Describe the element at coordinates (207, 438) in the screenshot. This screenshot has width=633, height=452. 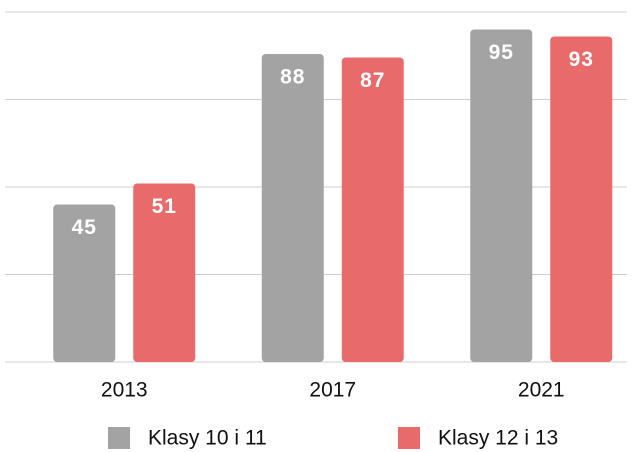
I see `legend-label: Klasy 10 i 11` at that location.